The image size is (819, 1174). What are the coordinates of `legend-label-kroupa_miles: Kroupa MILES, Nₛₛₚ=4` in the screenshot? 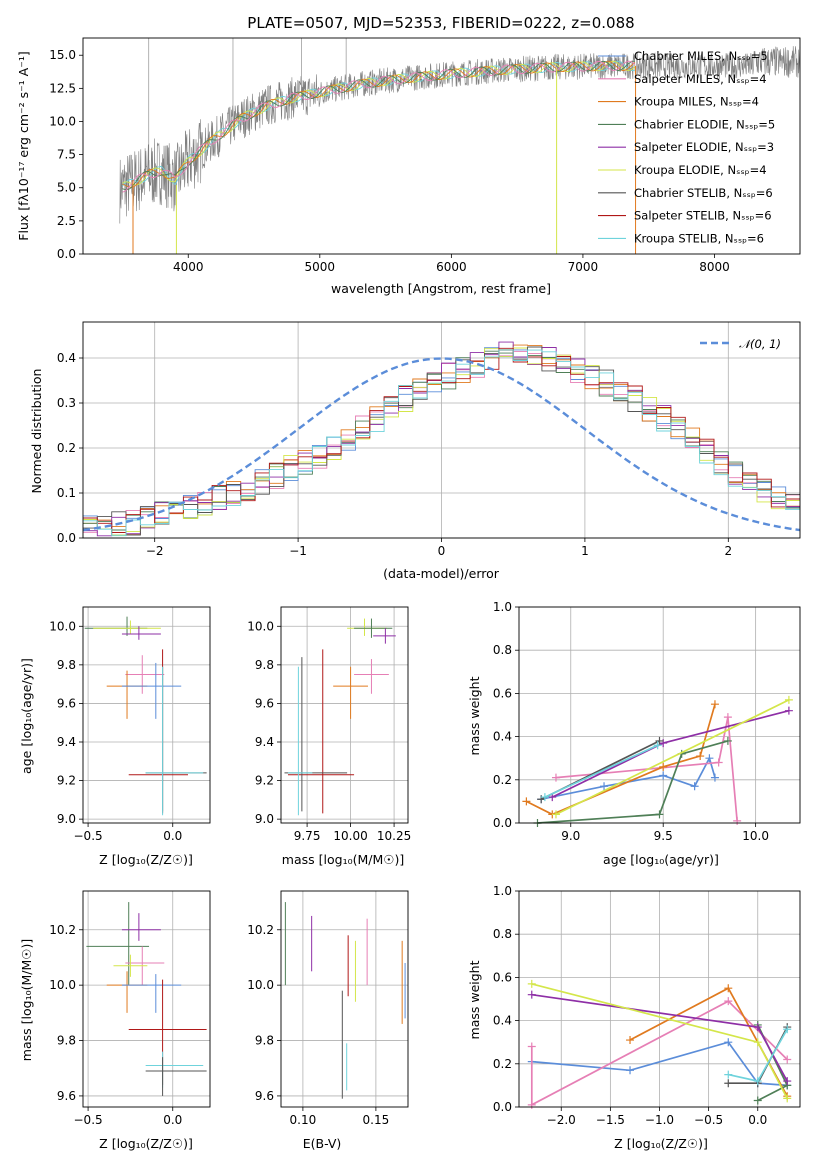 It's located at (696, 102).